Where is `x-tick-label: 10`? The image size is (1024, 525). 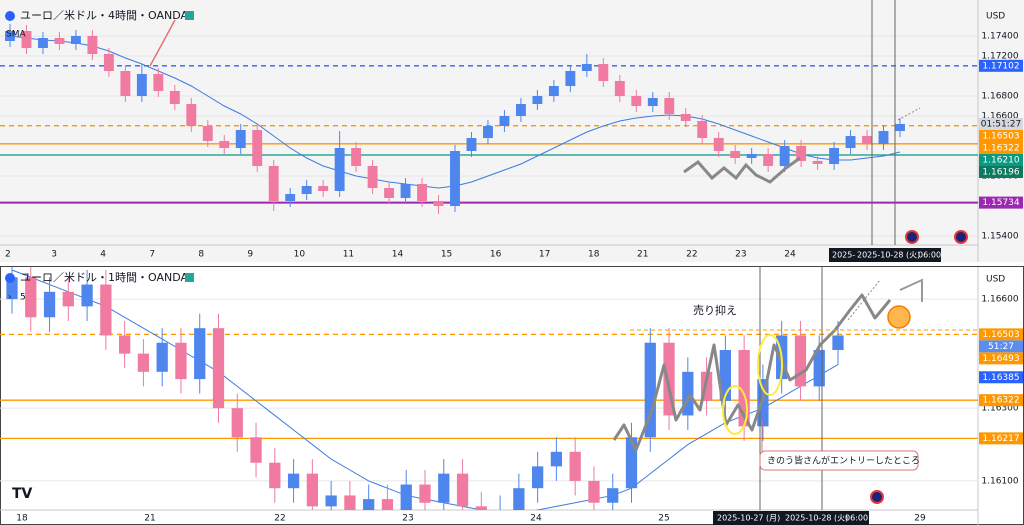
x-tick-label: 10 is located at coordinates (300, 255).